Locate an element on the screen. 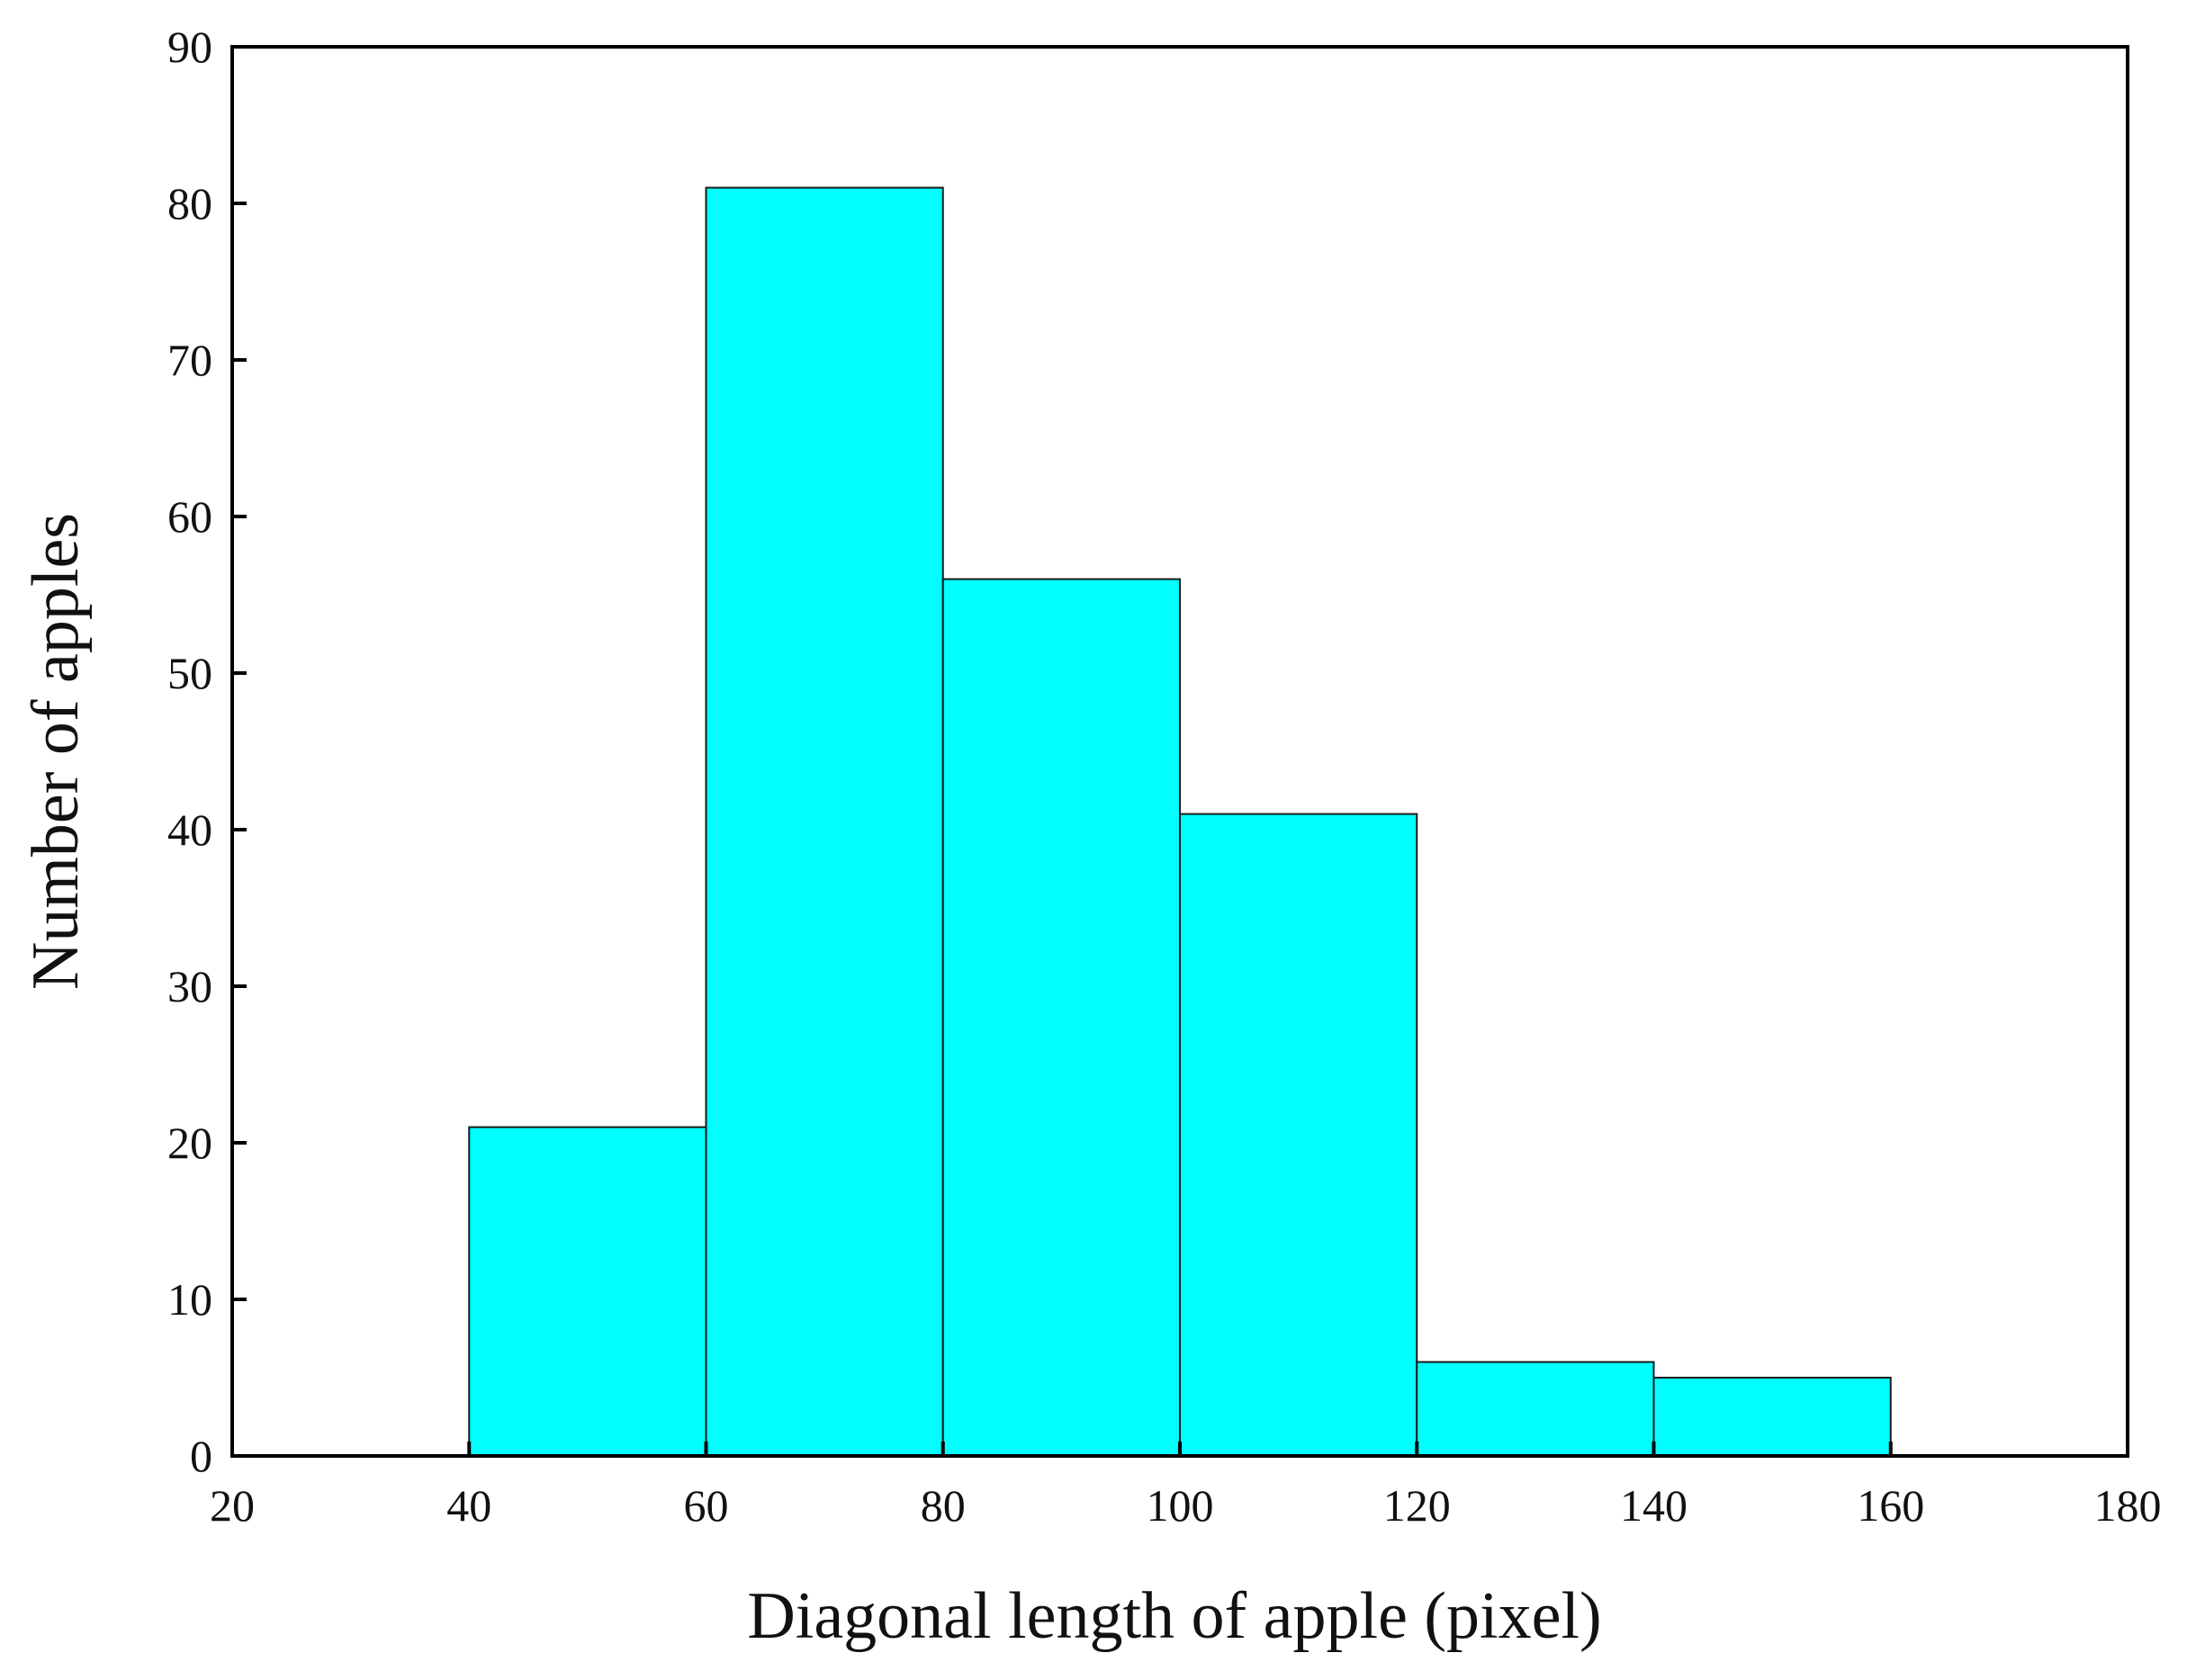  y-tick-label-80: 80 is located at coordinates (190, 203).